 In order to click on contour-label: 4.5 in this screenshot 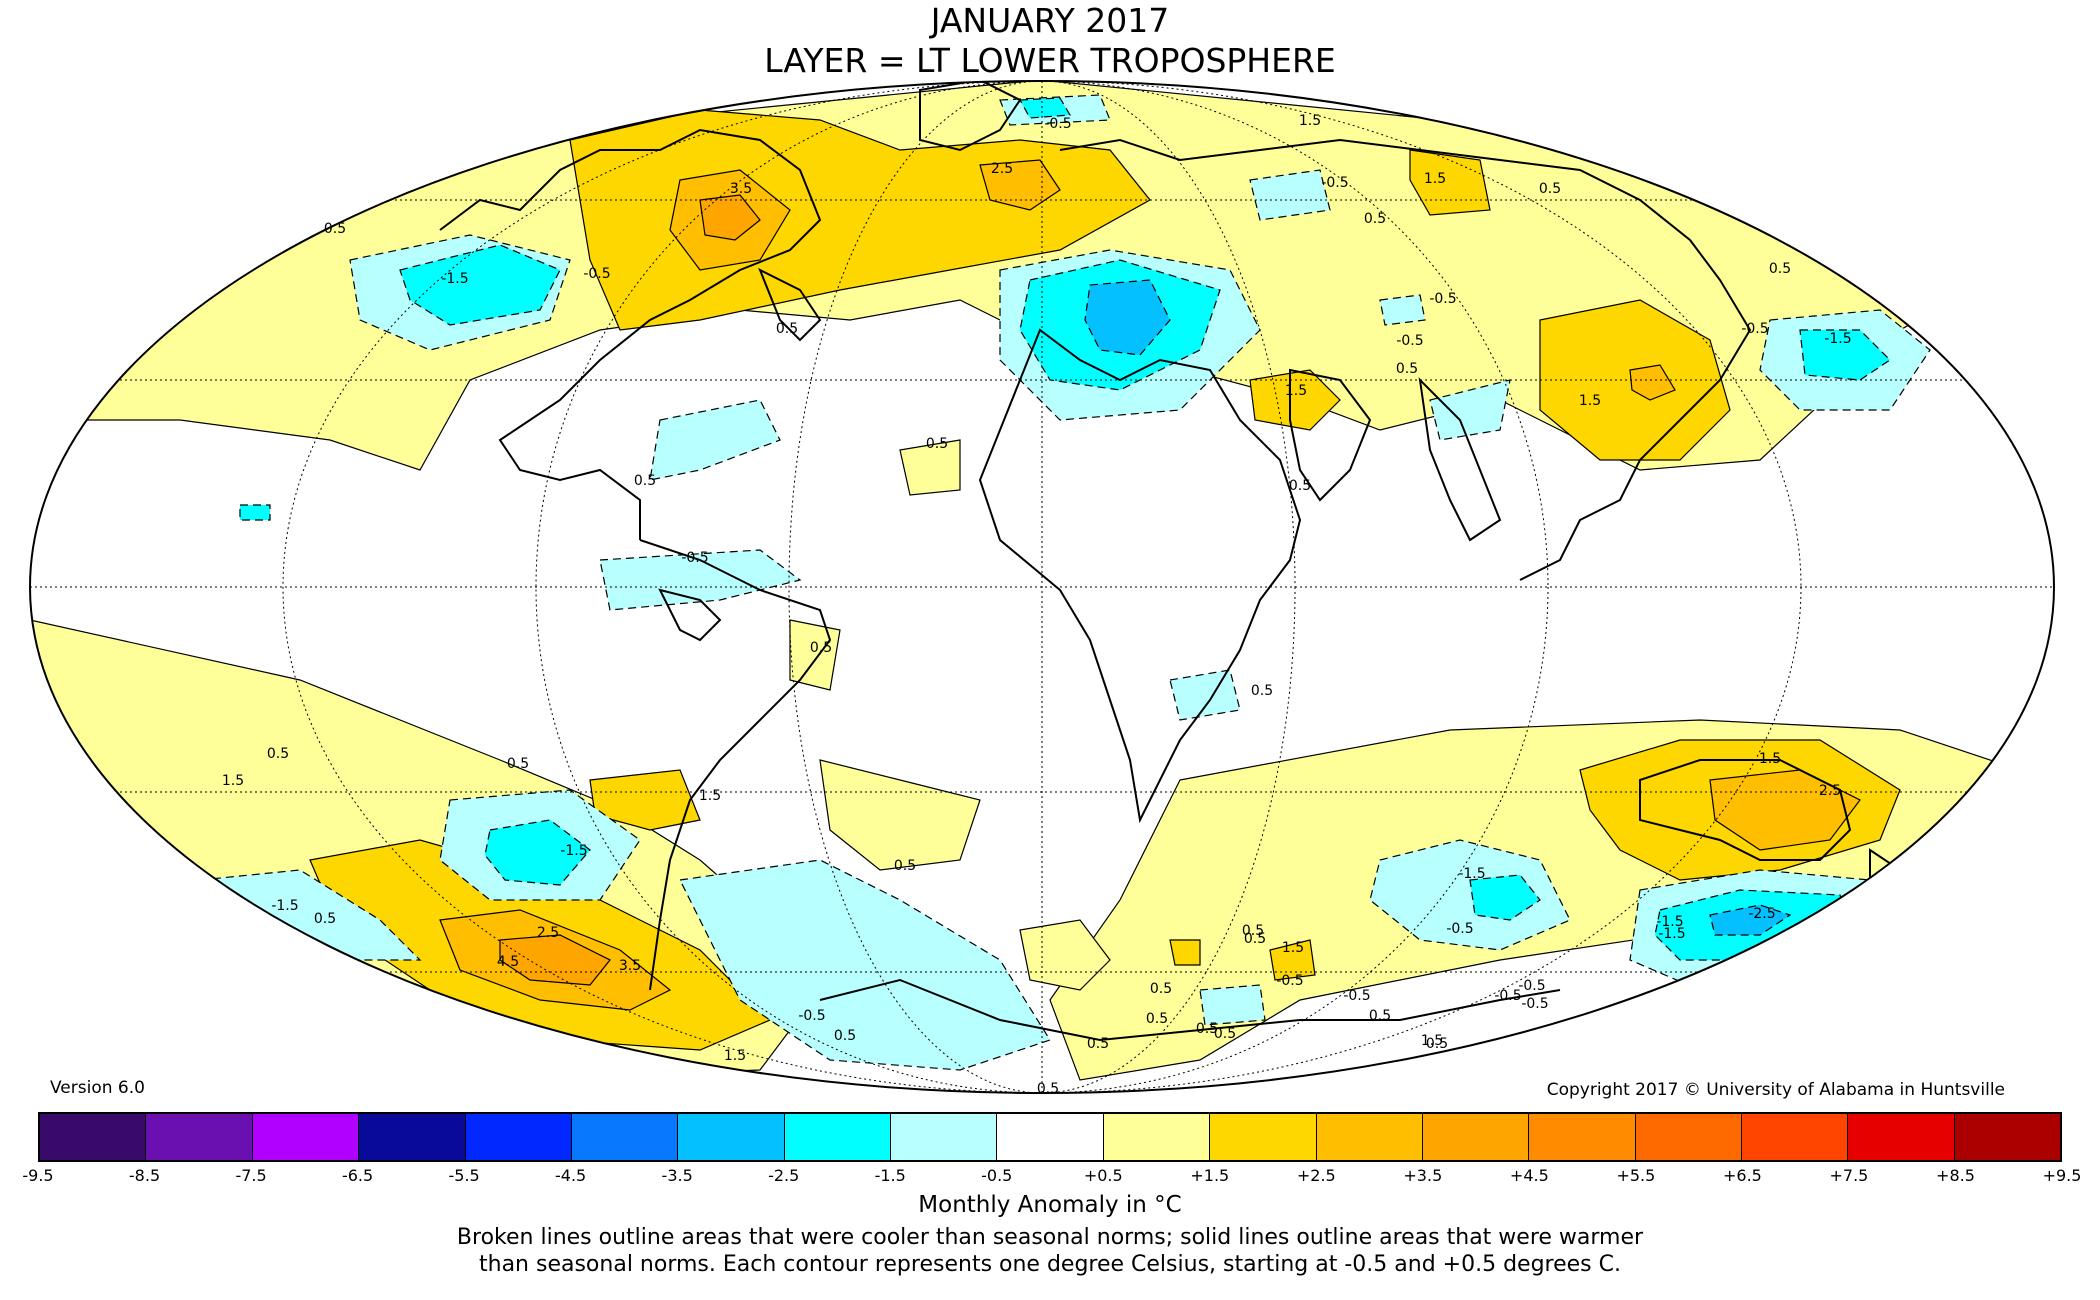, I will do `click(508, 962)`.